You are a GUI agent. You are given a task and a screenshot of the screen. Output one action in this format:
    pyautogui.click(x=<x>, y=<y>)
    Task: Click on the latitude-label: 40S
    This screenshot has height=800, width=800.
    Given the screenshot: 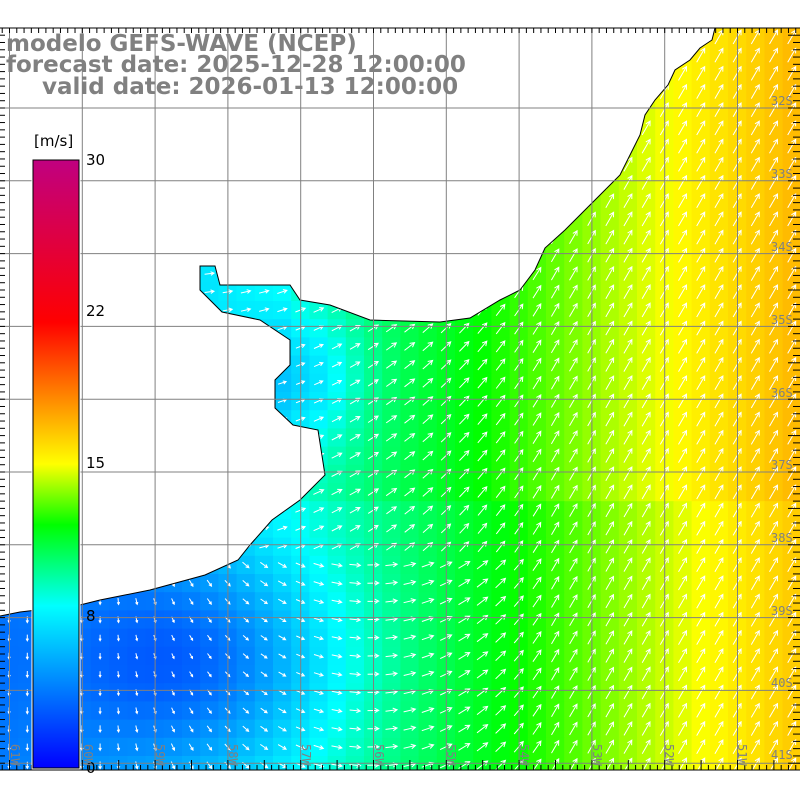 What is the action you would take?
    pyautogui.click(x=782, y=683)
    